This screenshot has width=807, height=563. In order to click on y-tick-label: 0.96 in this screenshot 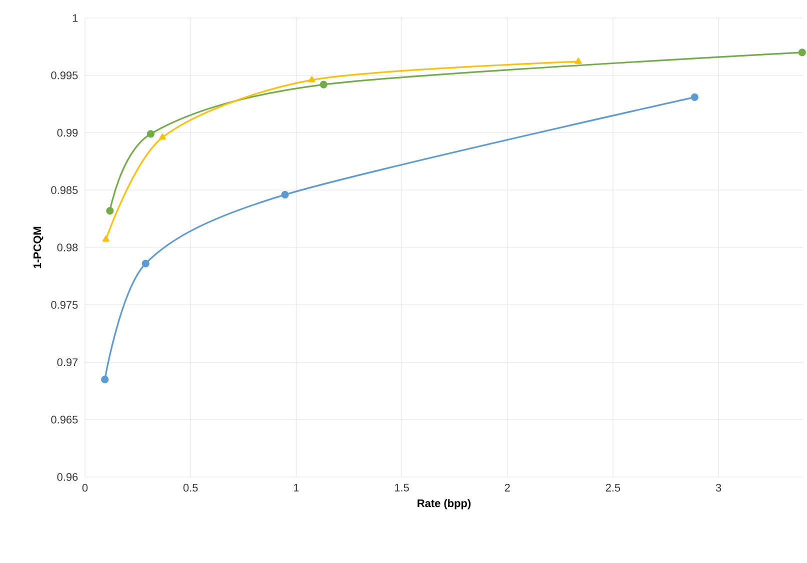, I will do `click(67, 477)`.